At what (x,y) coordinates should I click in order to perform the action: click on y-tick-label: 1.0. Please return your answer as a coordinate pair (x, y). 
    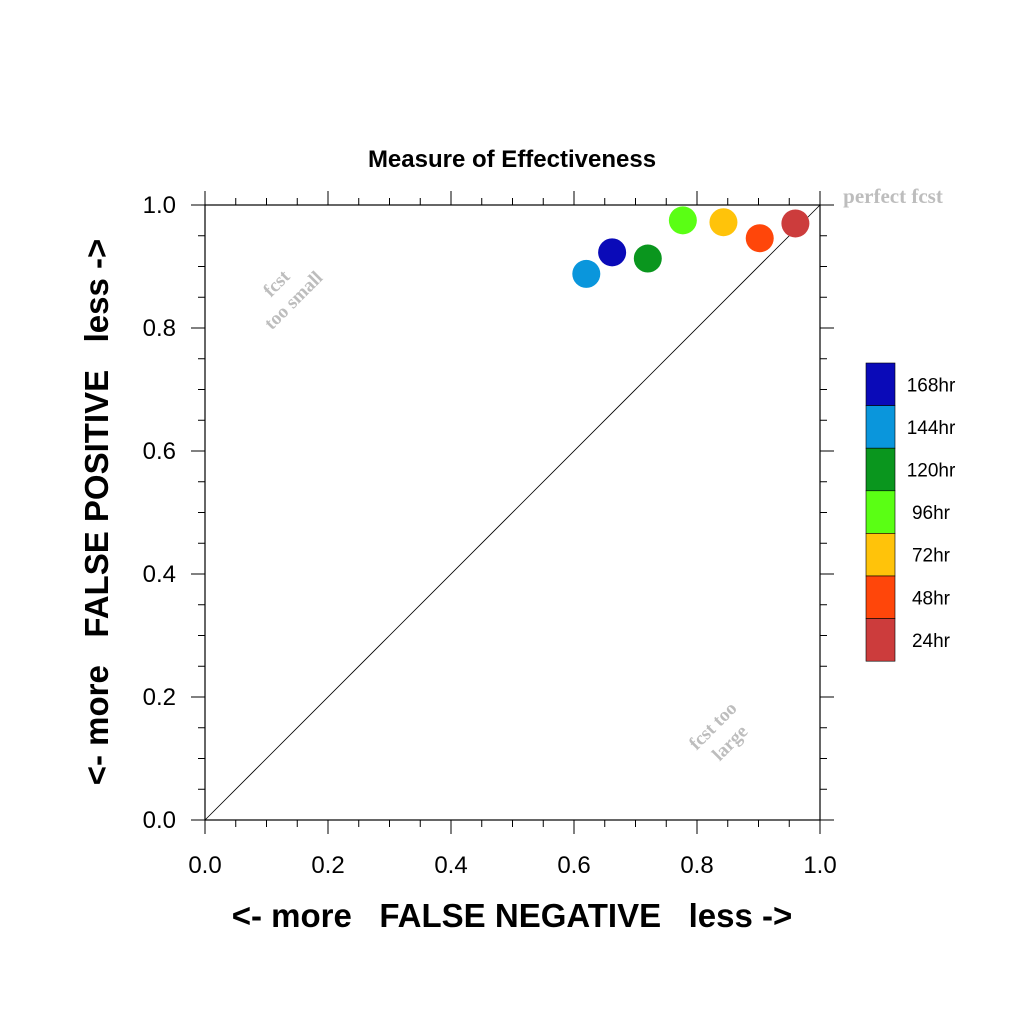
    Looking at the image, I should click on (159, 205).